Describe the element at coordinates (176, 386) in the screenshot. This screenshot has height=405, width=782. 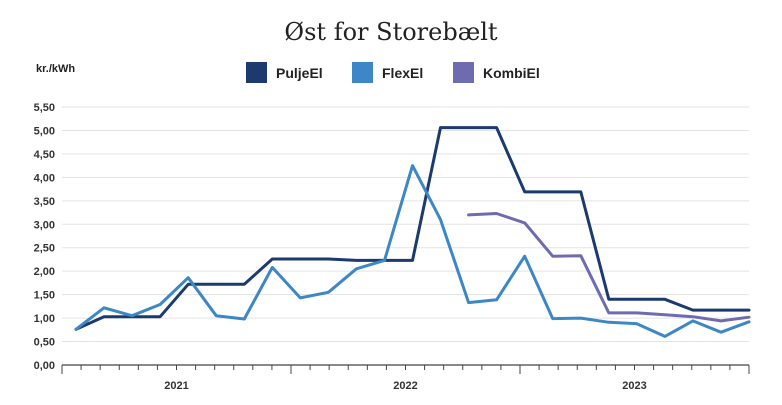
I see `x-year-label: 2021` at that location.